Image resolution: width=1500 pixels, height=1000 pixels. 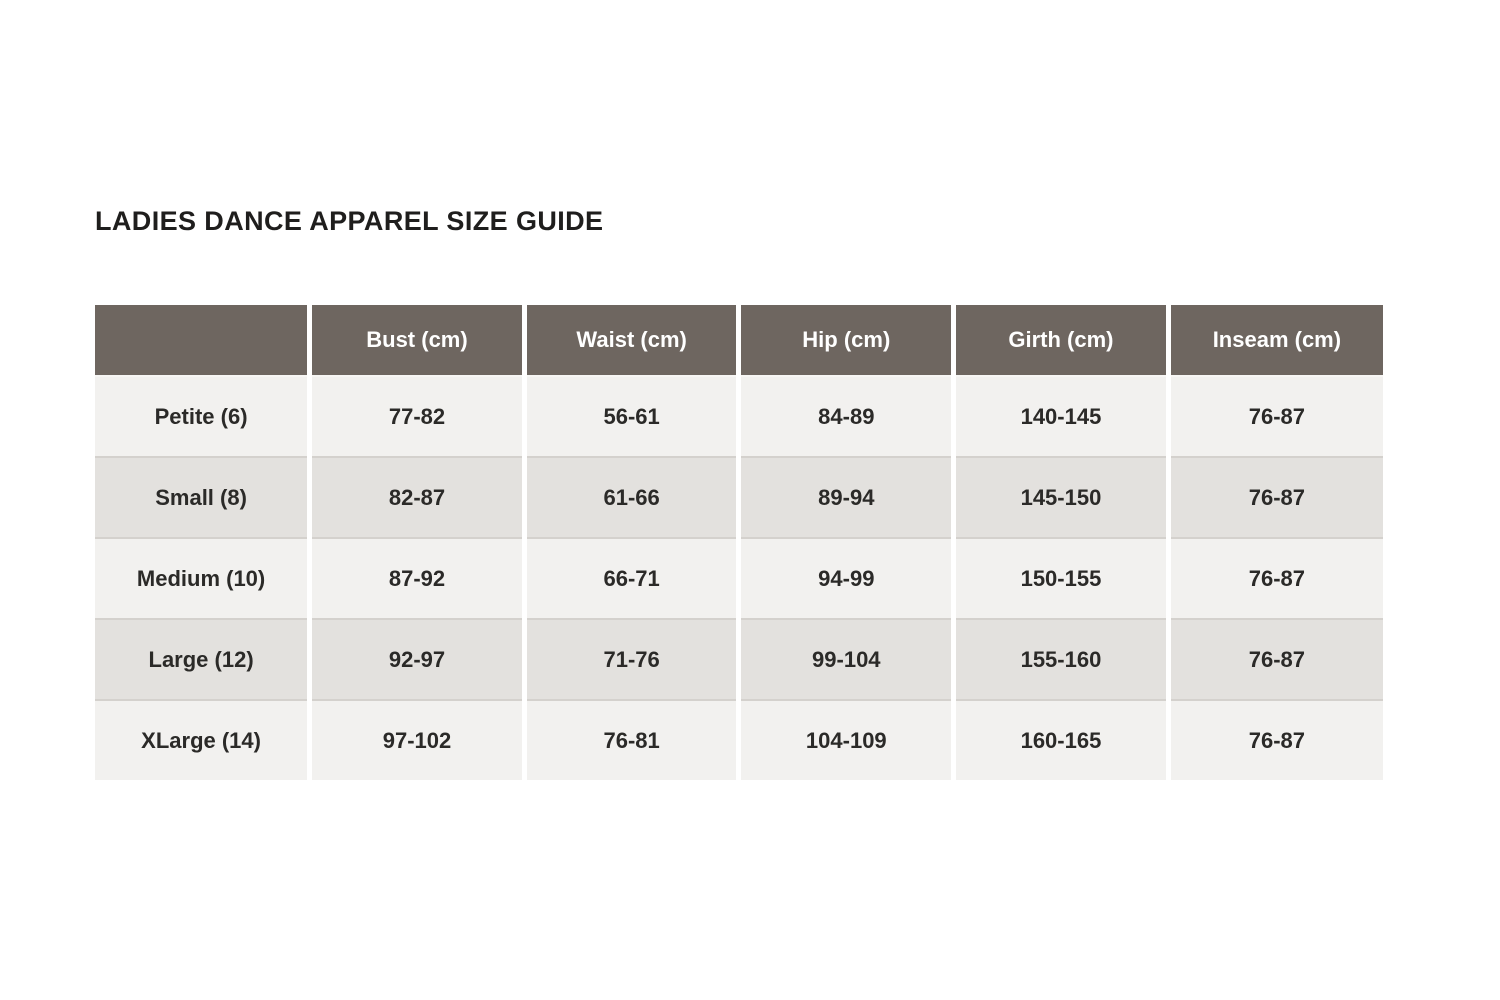 What do you see at coordinates (1274, 341) in the screenshot?
I see `header-cell-inseam: Inseam (cm)` at bounding box center [1274, 341].